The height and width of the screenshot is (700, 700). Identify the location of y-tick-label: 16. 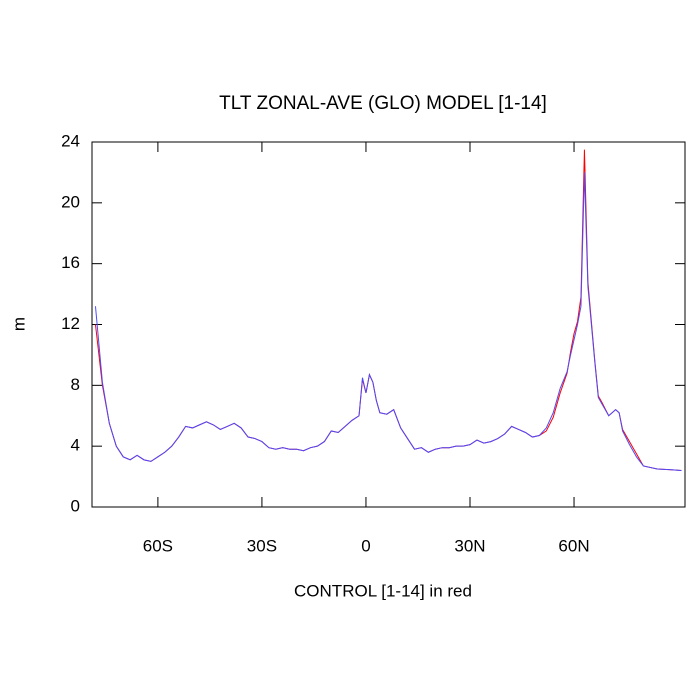
(70, 262).